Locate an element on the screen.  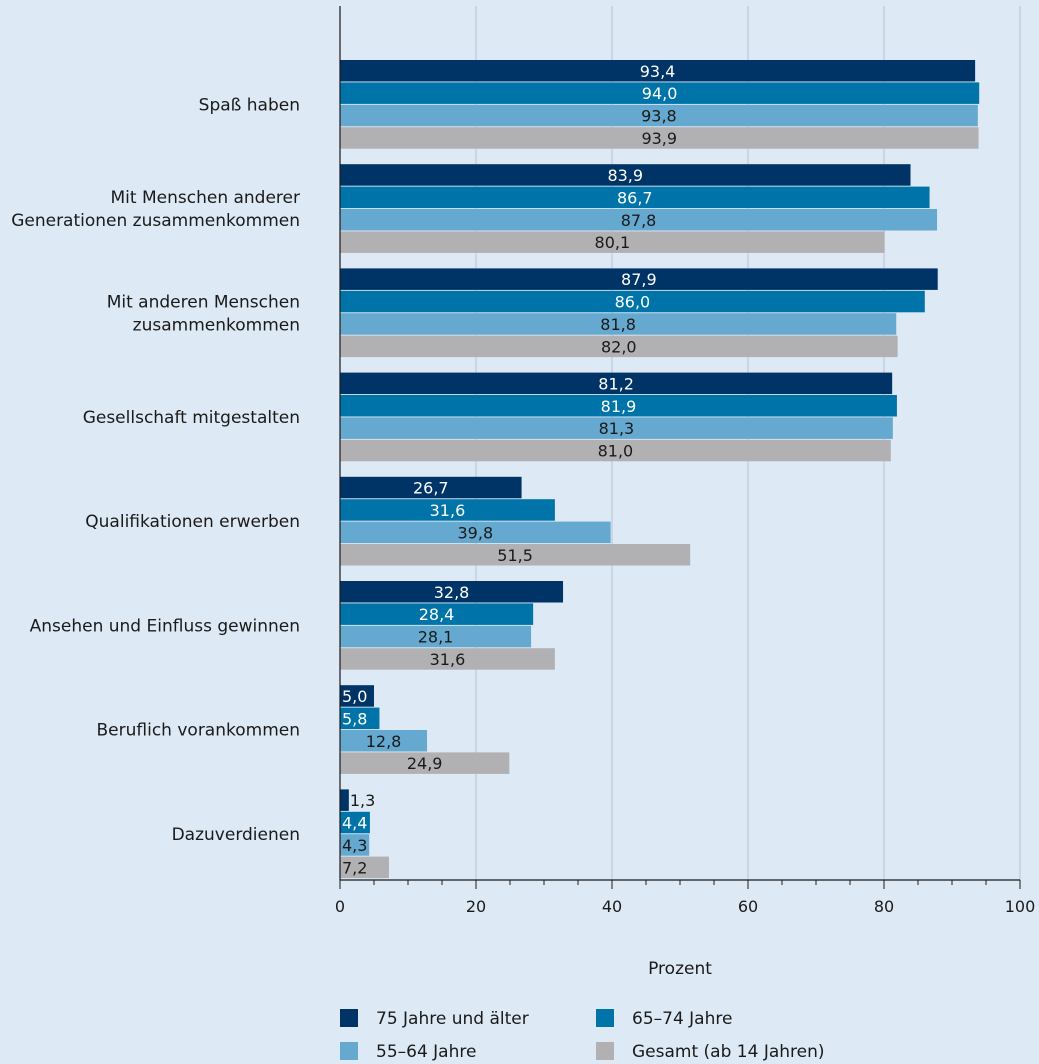
legend-label: Gesamt (ab 14 Jahren) is located at coordinates (728, 1052).